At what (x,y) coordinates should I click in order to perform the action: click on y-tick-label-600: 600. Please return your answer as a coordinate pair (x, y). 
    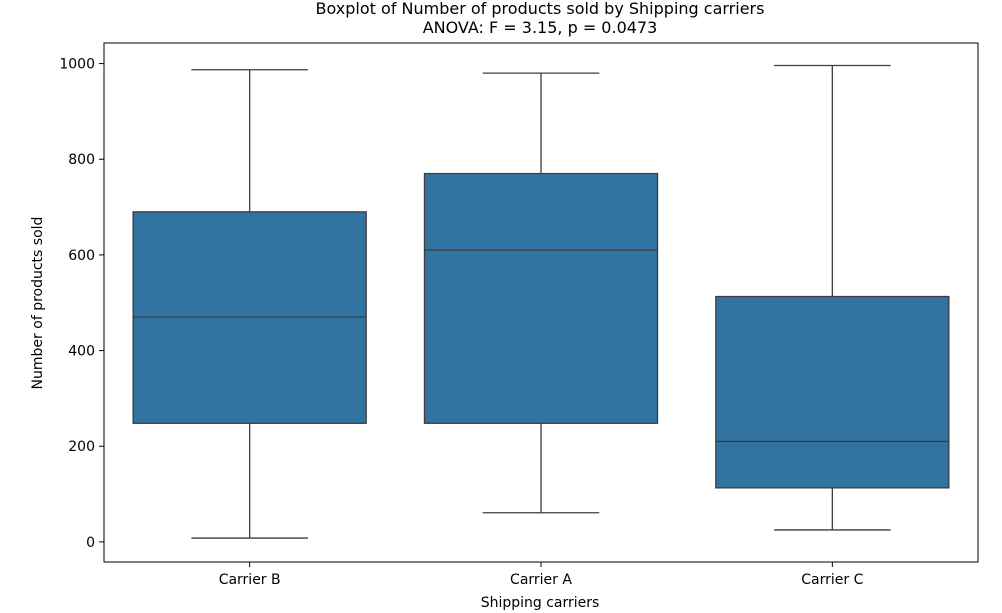
    Looking at the image, I should click on (81, 256).